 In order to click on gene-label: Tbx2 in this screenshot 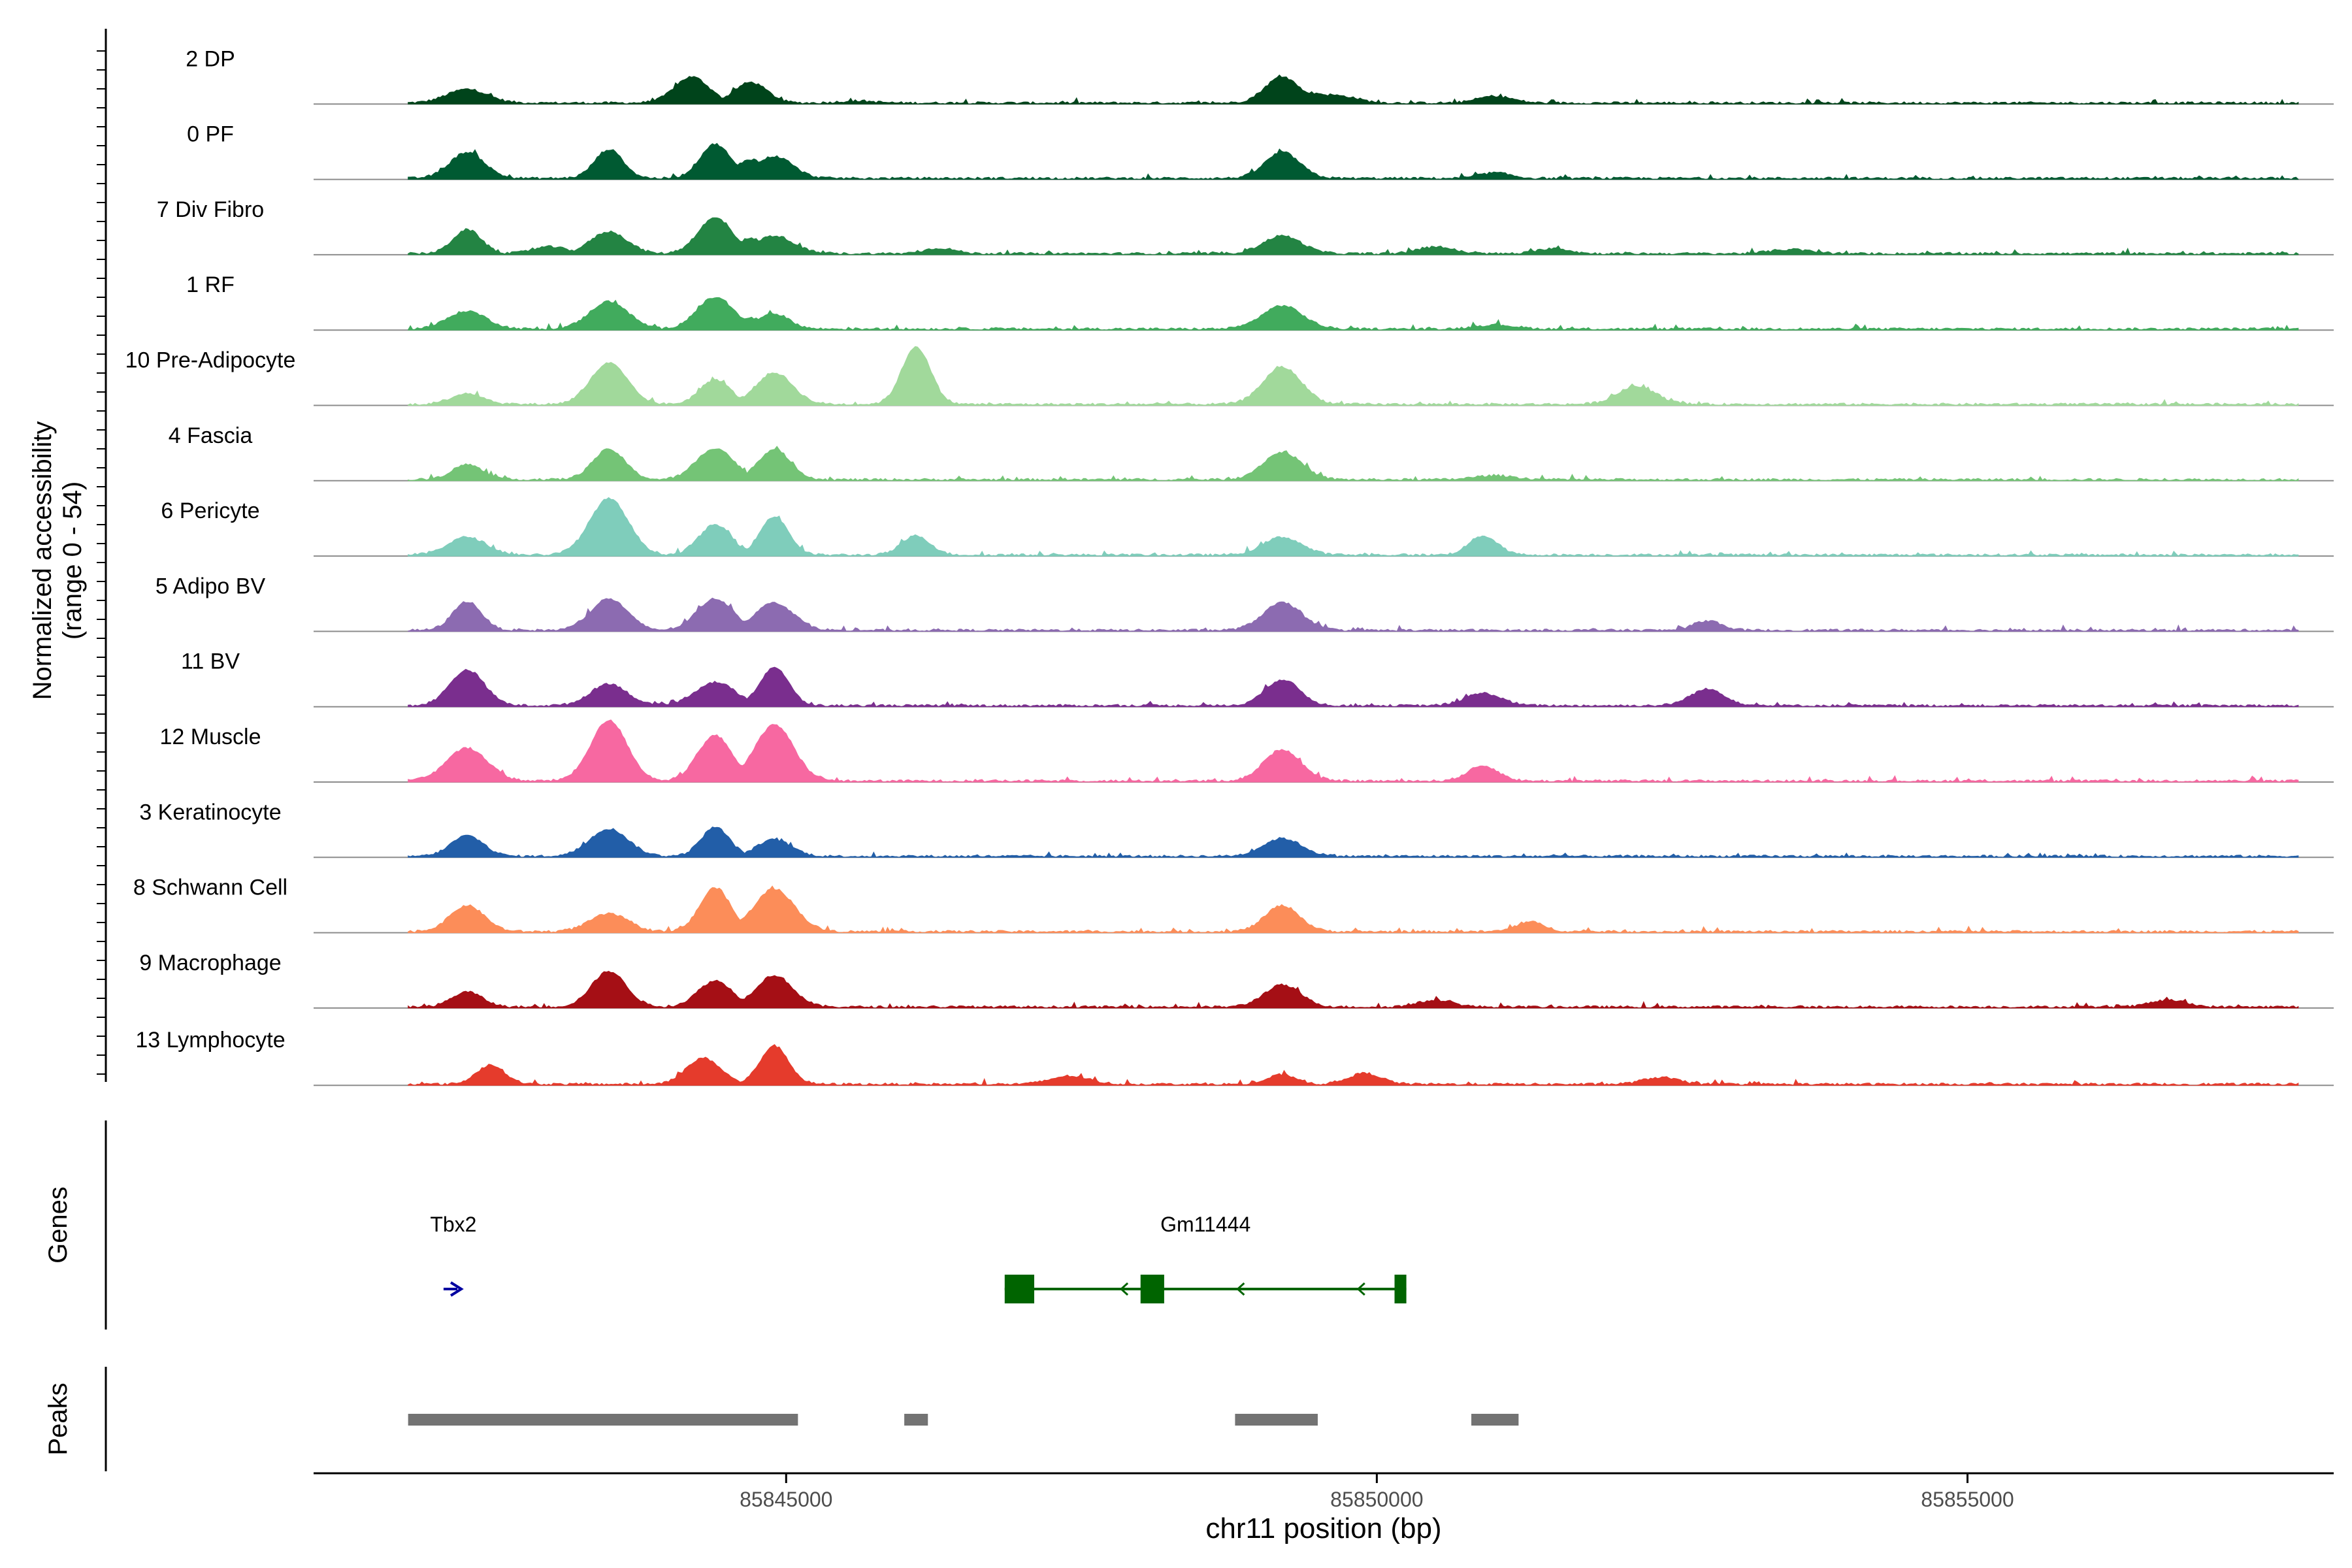, I will do `click(453, 1224)`.